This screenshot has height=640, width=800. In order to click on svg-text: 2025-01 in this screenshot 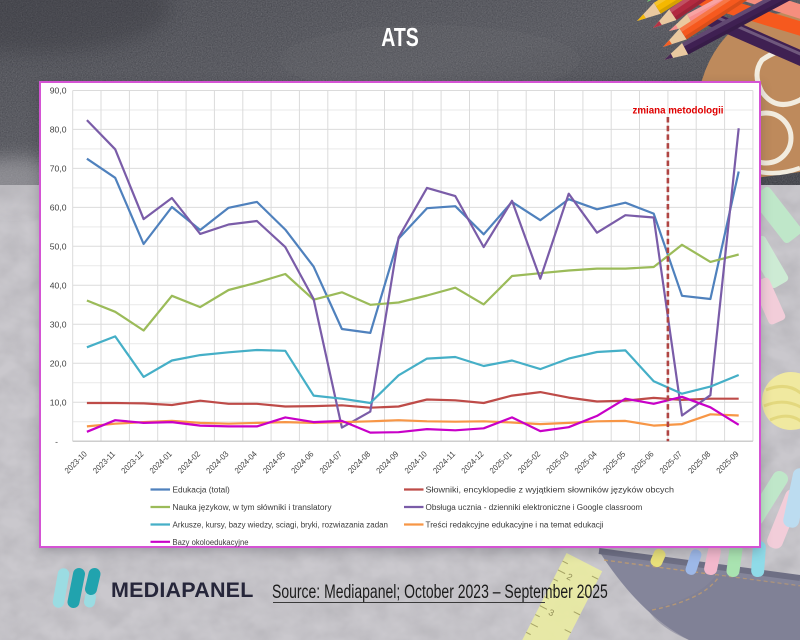, I will do `click(500, 462)`.